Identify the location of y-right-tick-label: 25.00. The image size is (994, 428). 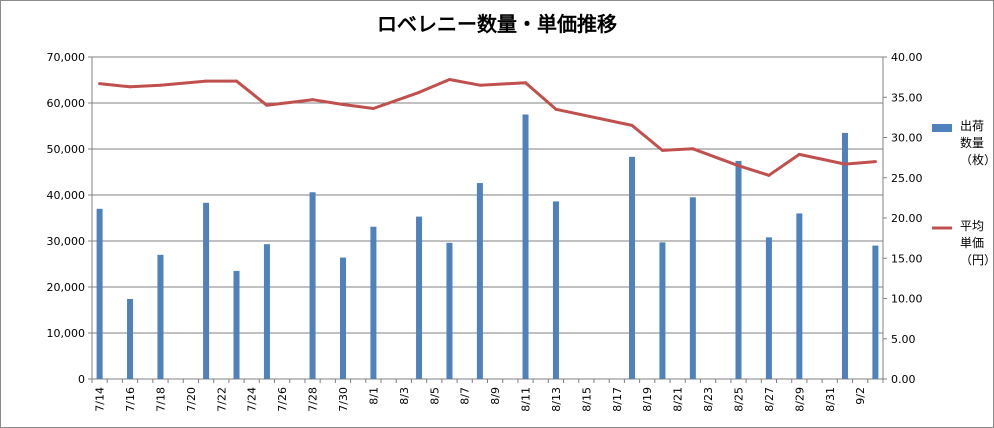
(907, 178).